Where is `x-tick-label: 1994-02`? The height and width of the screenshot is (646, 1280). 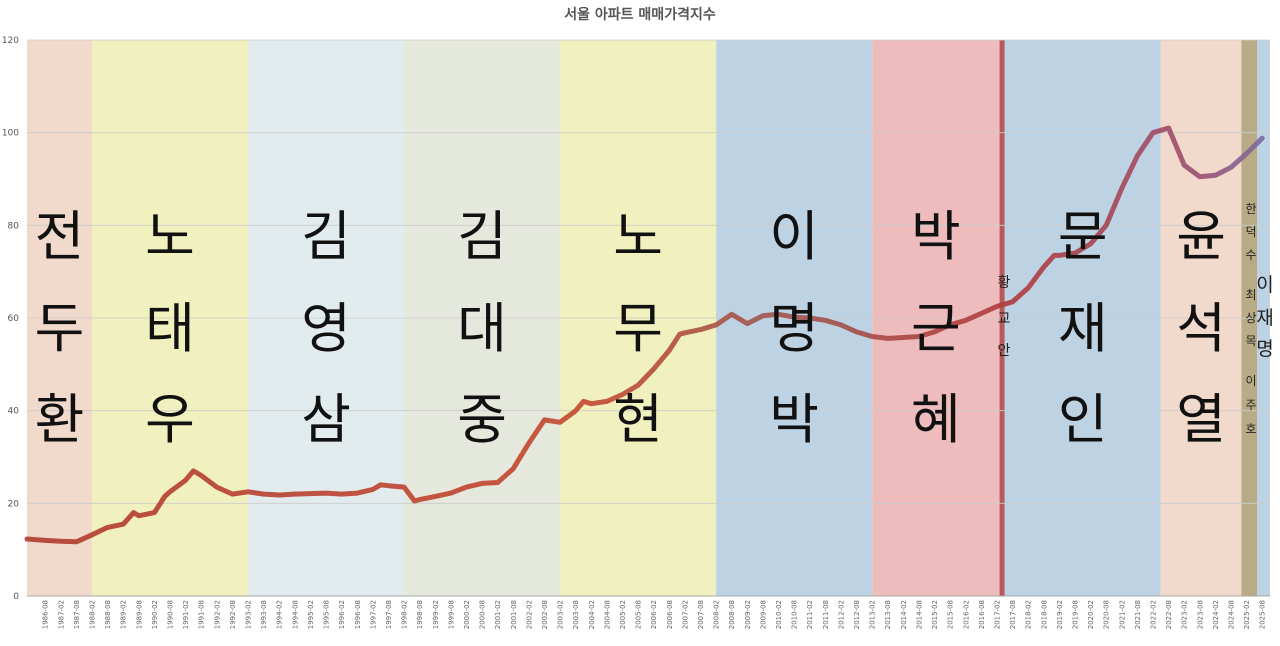
x-tick-label: 1994-02 is located at coordinates (280, 614).